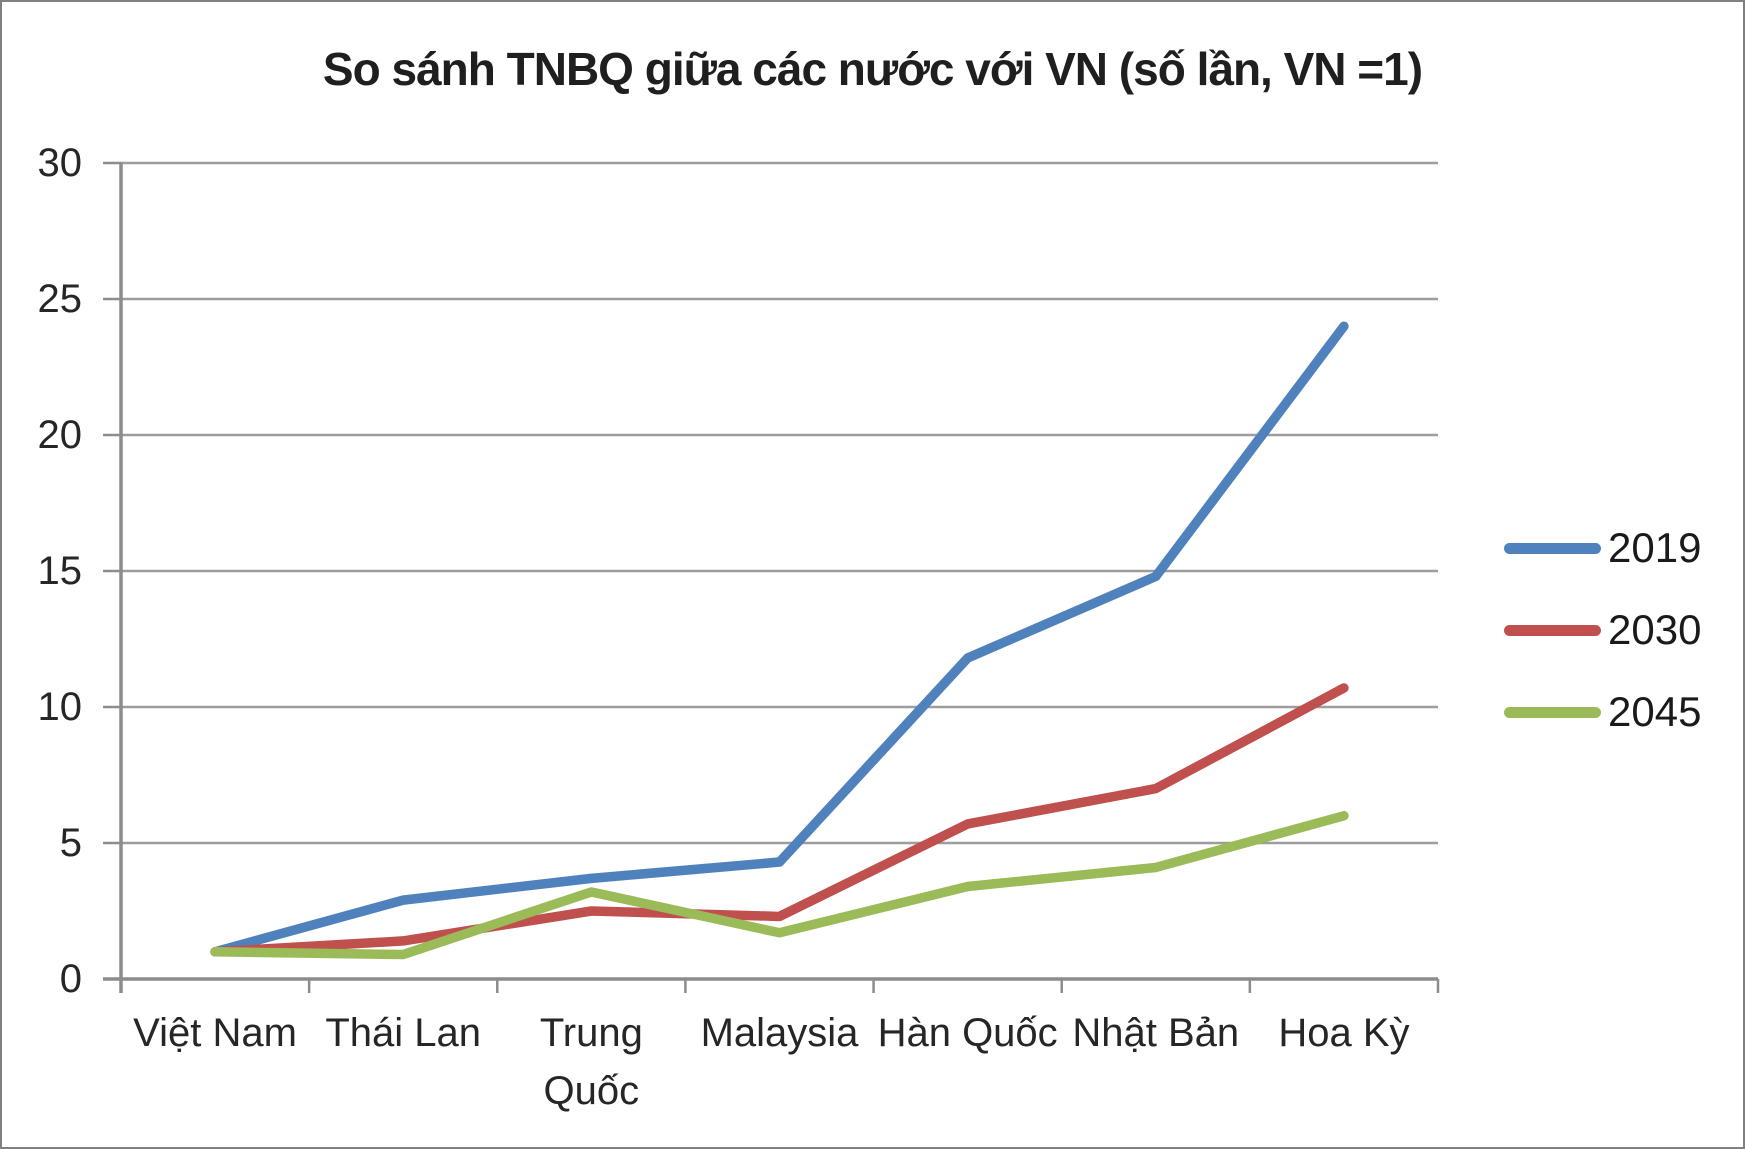 The image size is (1745, 1149). Describe the element at coordinates (1655, 711) in the screenshot. I see `legend-label: 2045` at that location.